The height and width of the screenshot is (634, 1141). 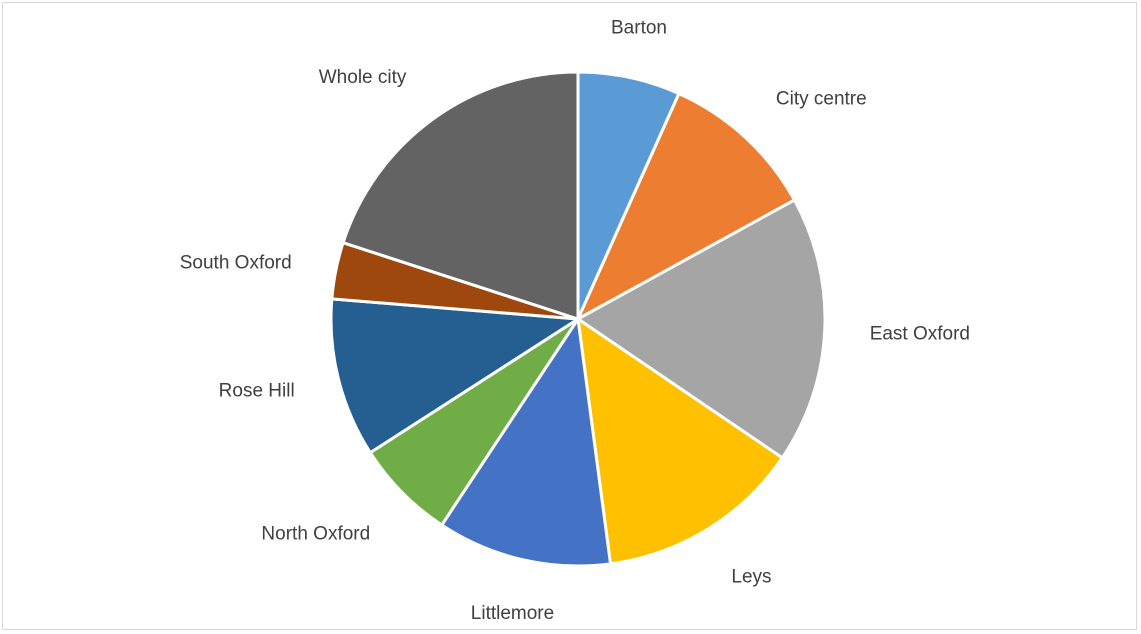 What do you see at coordinates (512, 613) in the screenshot?
I see `pie-label-littlemore: Littlemore` at bounding box center [512, 613].